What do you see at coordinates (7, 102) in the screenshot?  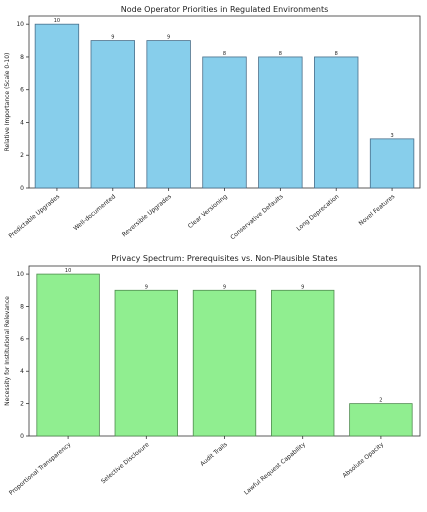 I see `chart-0-ylabel: Relative Importance (Scale 0-10)` at bounding box center [7, 102].